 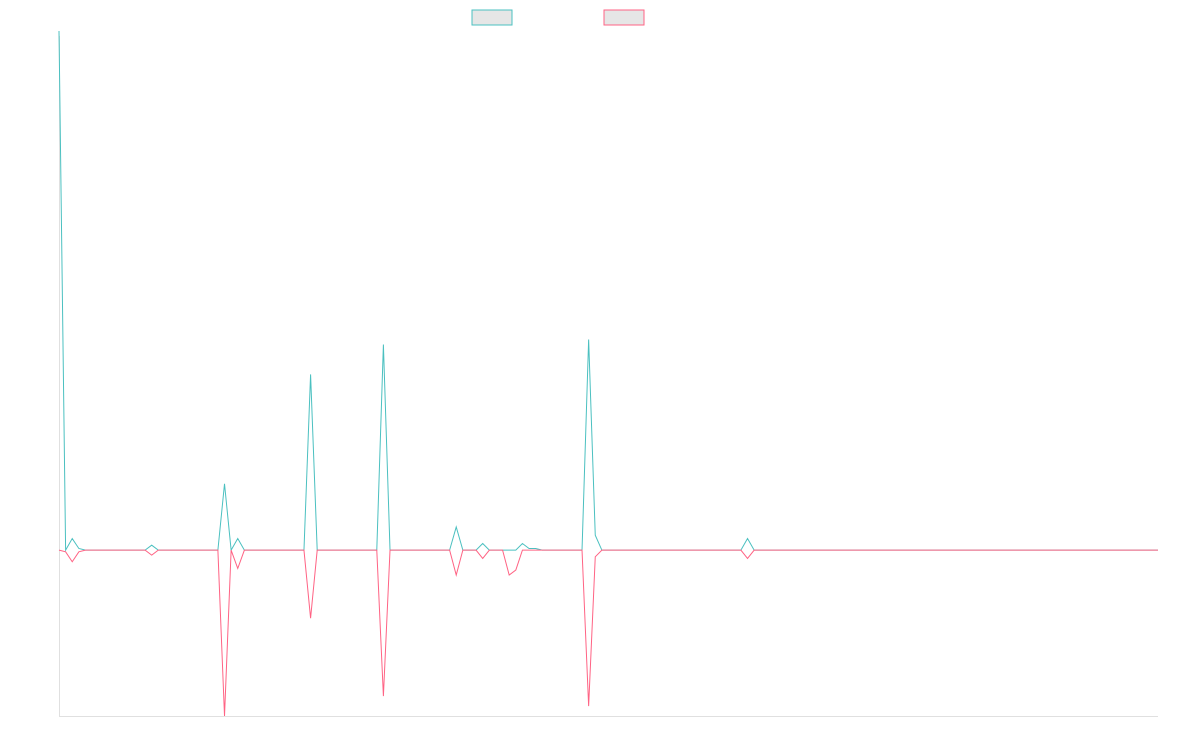 What do you see at coordinates (558, 17) in the screenshot?
I see `chart-legend` at bounding box center [558, 17].